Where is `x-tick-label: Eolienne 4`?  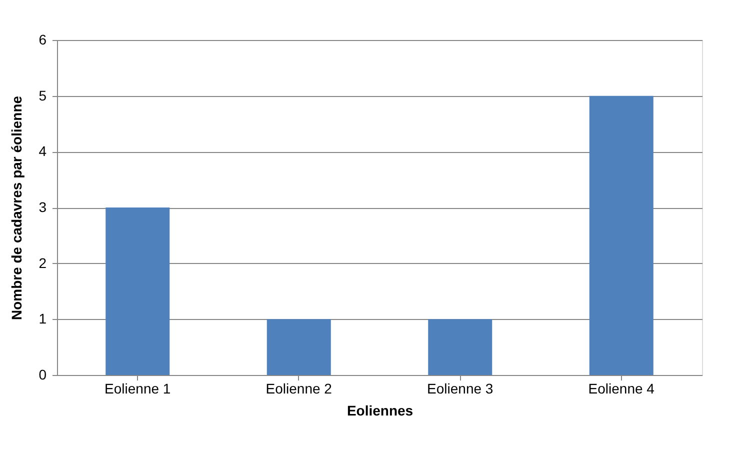
x-tick-label: Eolienne 4 is located at coordinates (621, 388).